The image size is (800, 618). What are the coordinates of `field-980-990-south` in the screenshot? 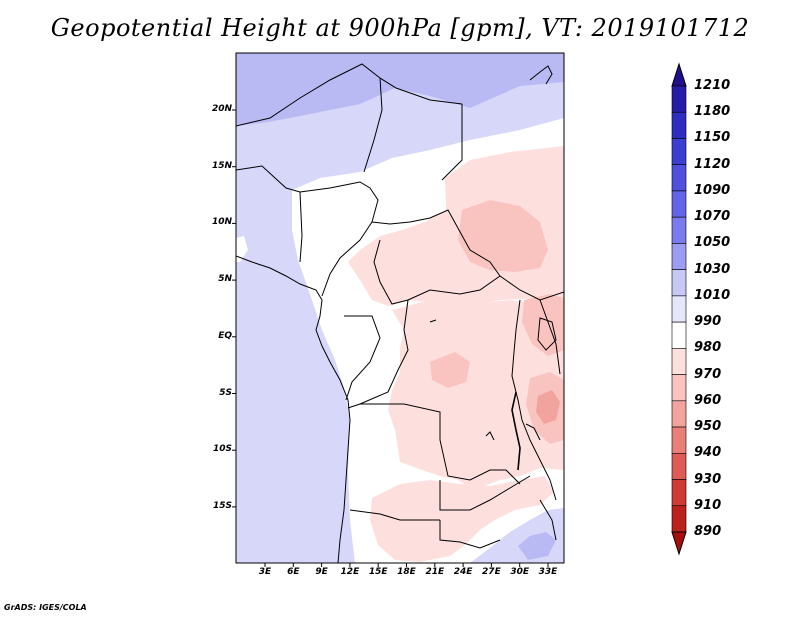 It's located at (462, 519).